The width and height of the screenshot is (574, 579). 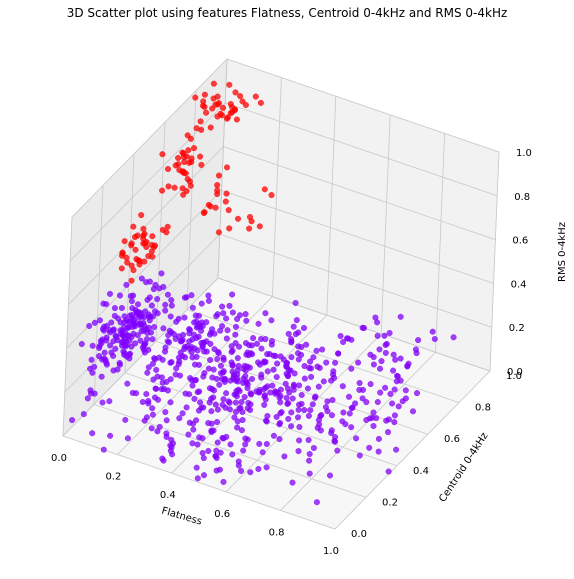 What do you see at coordinates (359, 534) in the screenshot?
I see `y-tick-label: 0.0` at bounding box center [359, 534].